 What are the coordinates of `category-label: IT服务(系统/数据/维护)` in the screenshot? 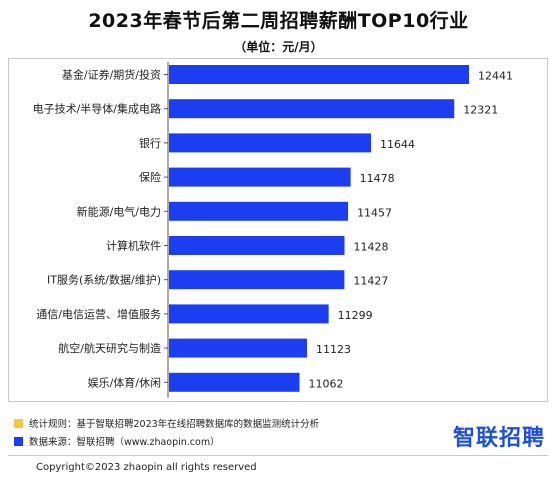 It's located at (104, 280).